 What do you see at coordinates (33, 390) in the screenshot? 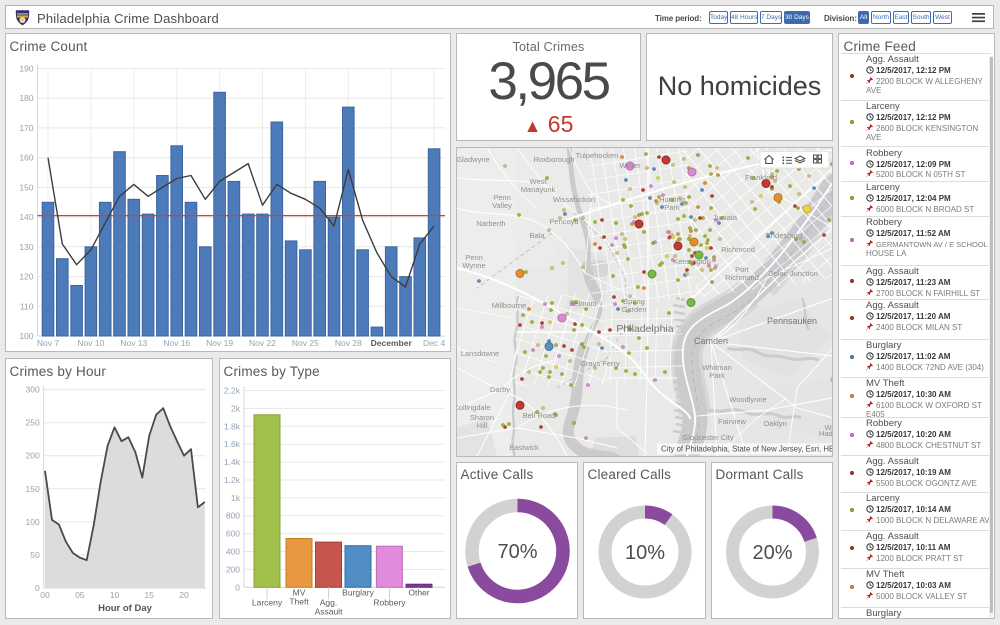
I see `svg-text: 300` at bounding box center [33, 390].